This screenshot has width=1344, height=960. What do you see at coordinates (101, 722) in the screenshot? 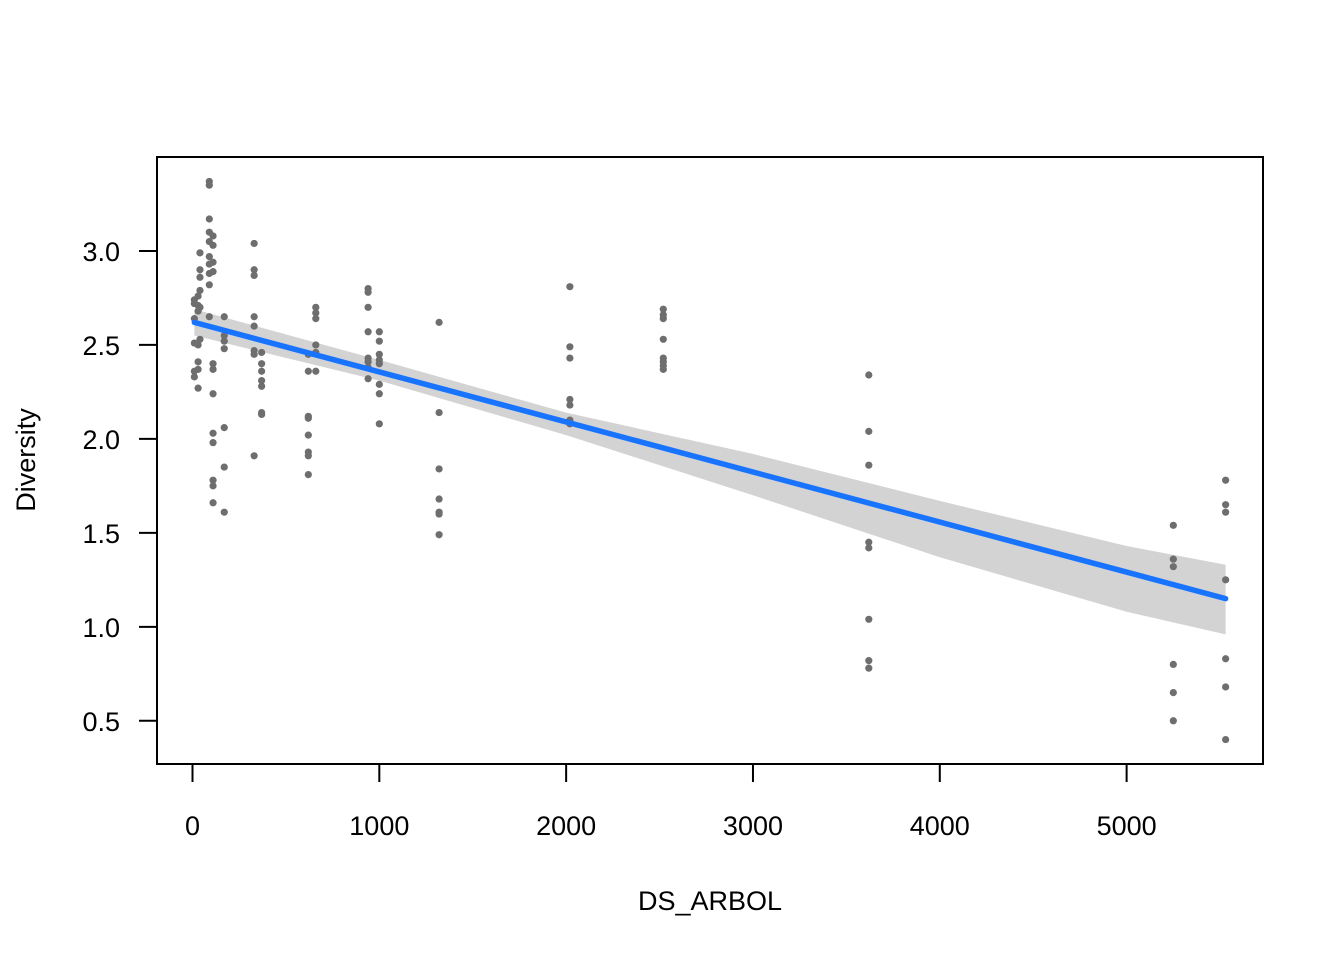
I see `y-tick-label: 0.5` at bounding box center [101, 722].